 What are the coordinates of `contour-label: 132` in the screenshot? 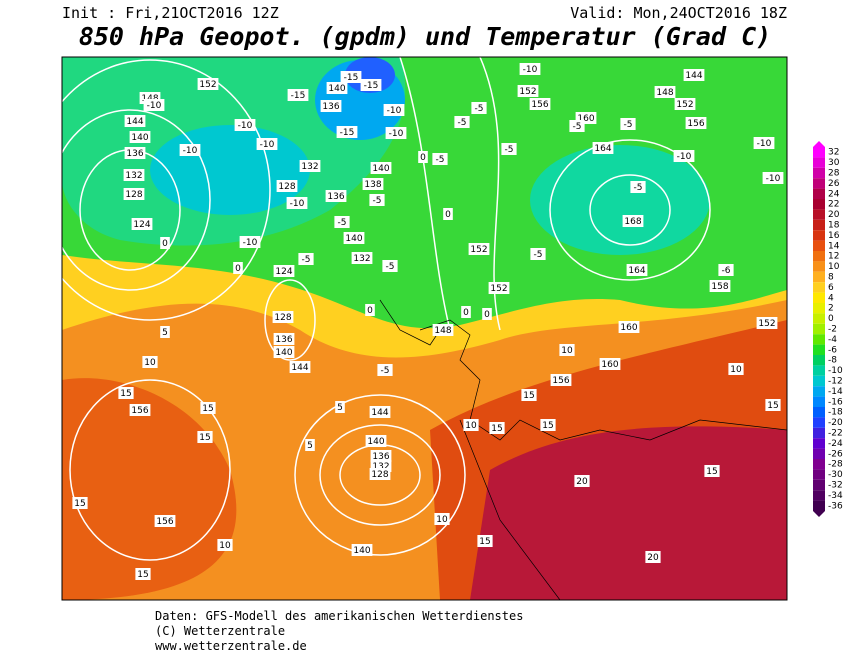 It's located at (309, 167).